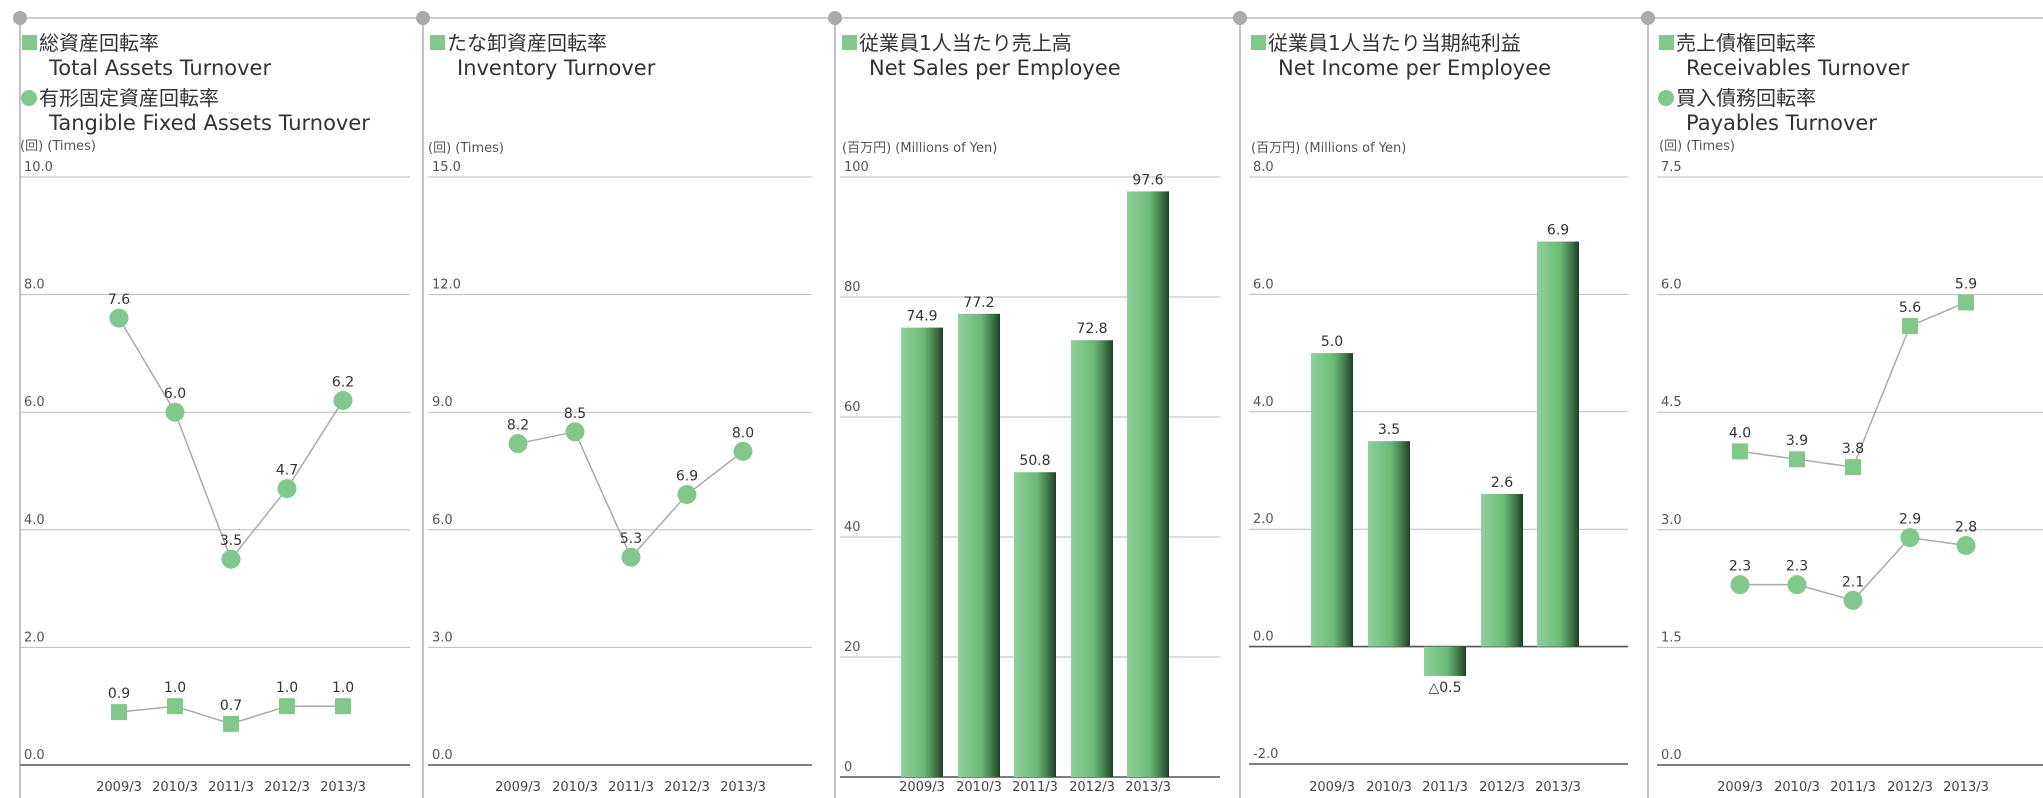  What do you see at coordinates (231, 439) in the screenshot?
I see `series-line` at bounding box center [231, 439].